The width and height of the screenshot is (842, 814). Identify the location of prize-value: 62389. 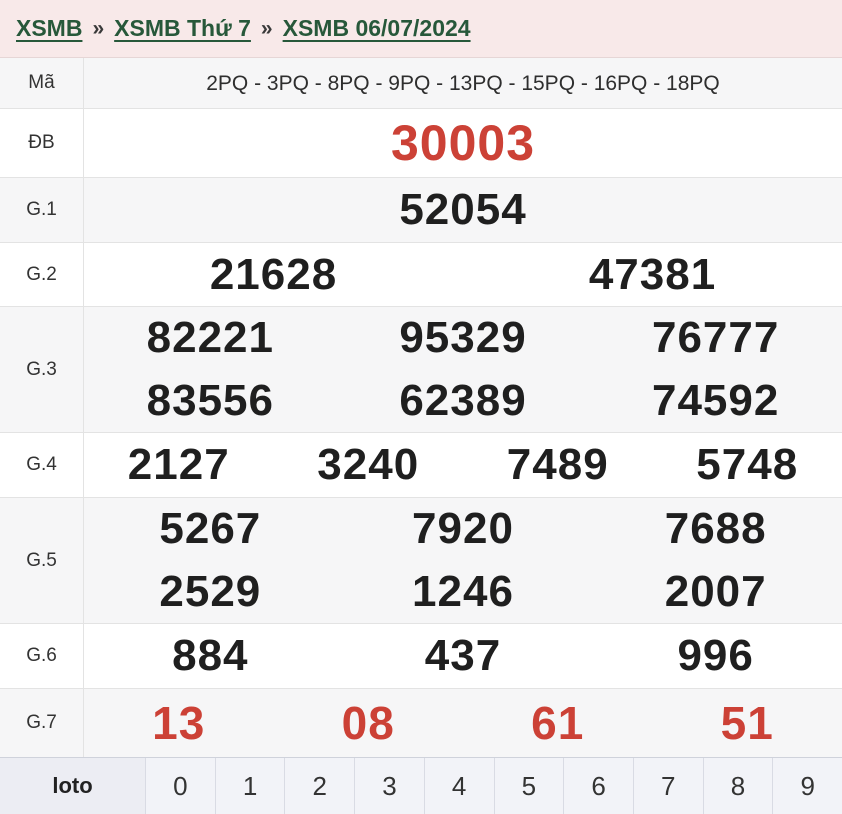
(463, 400).